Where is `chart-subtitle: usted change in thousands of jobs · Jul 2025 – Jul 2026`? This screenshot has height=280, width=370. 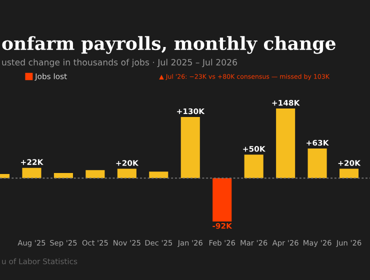
chart-subtitle: usted change in thousands of jobs · Jul 2025 – Jul 2026 is located at coordinates (119, 63).